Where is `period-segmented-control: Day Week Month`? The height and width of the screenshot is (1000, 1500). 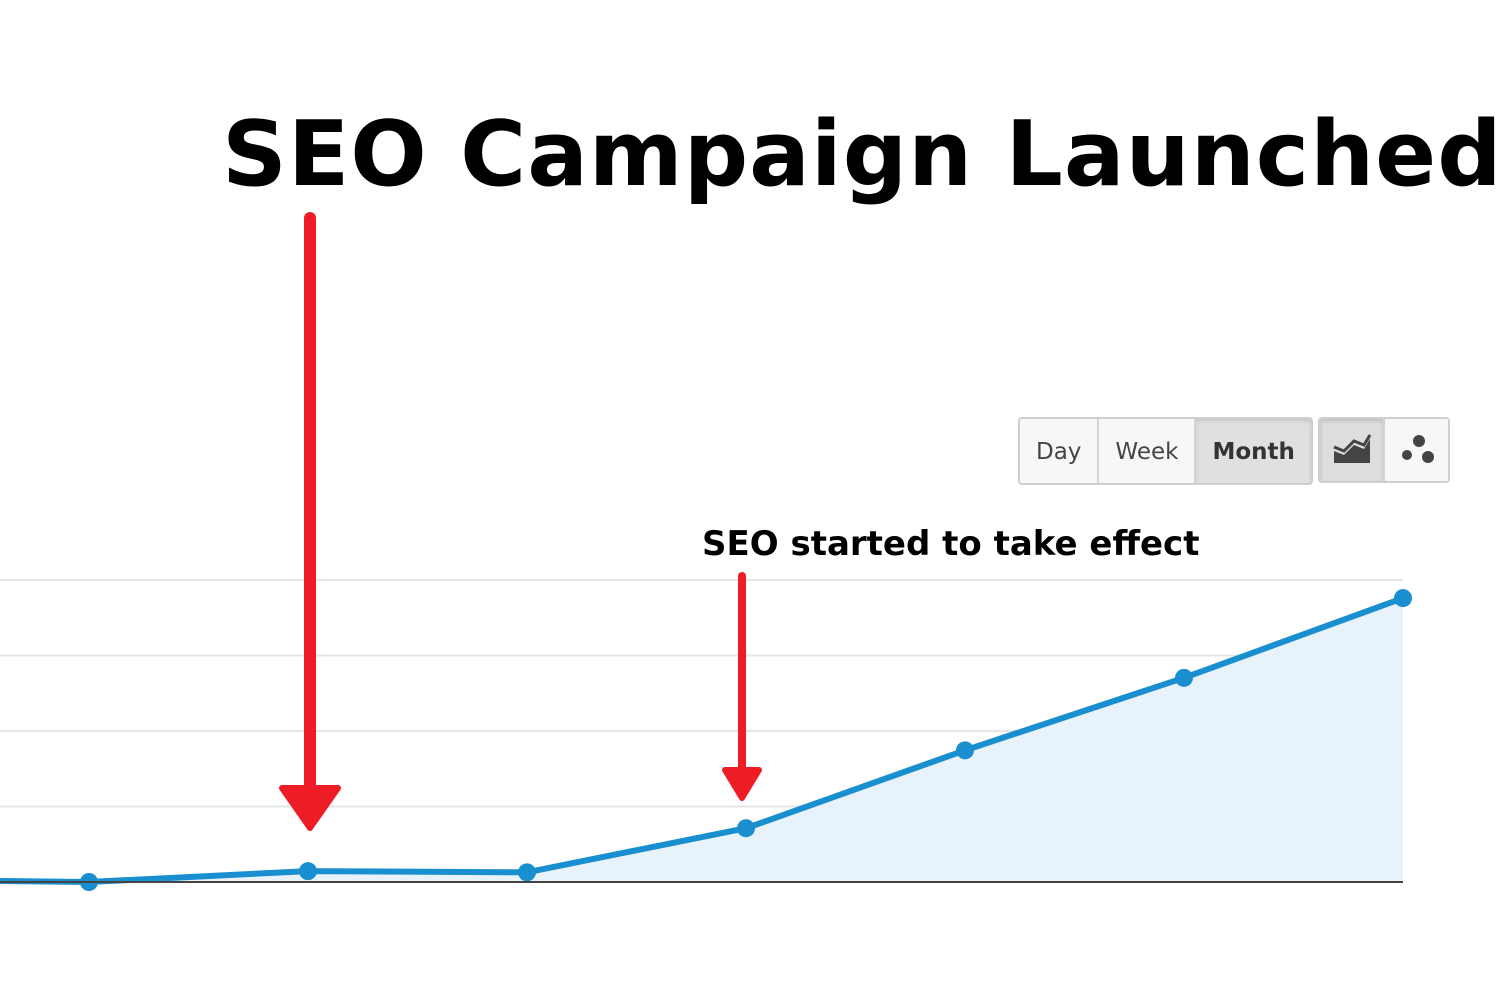
period-segmented-control: Day Week Month is located at coordinates (1165, 451).